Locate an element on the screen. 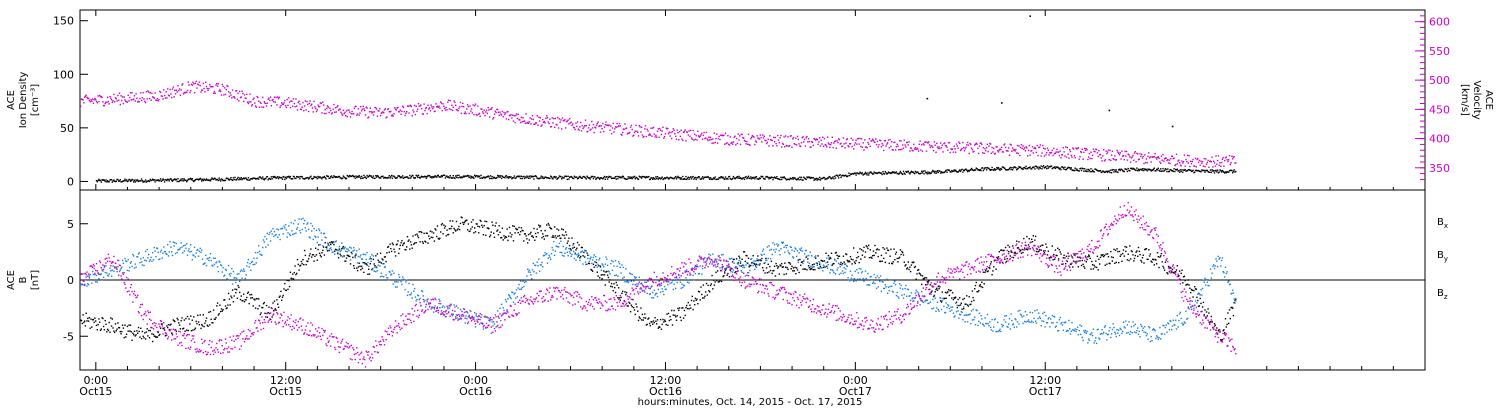 Image resolution: width=1500 pixels, height=410 pixels. legend-label-subscript: y is located at coordinates (1446, 259).